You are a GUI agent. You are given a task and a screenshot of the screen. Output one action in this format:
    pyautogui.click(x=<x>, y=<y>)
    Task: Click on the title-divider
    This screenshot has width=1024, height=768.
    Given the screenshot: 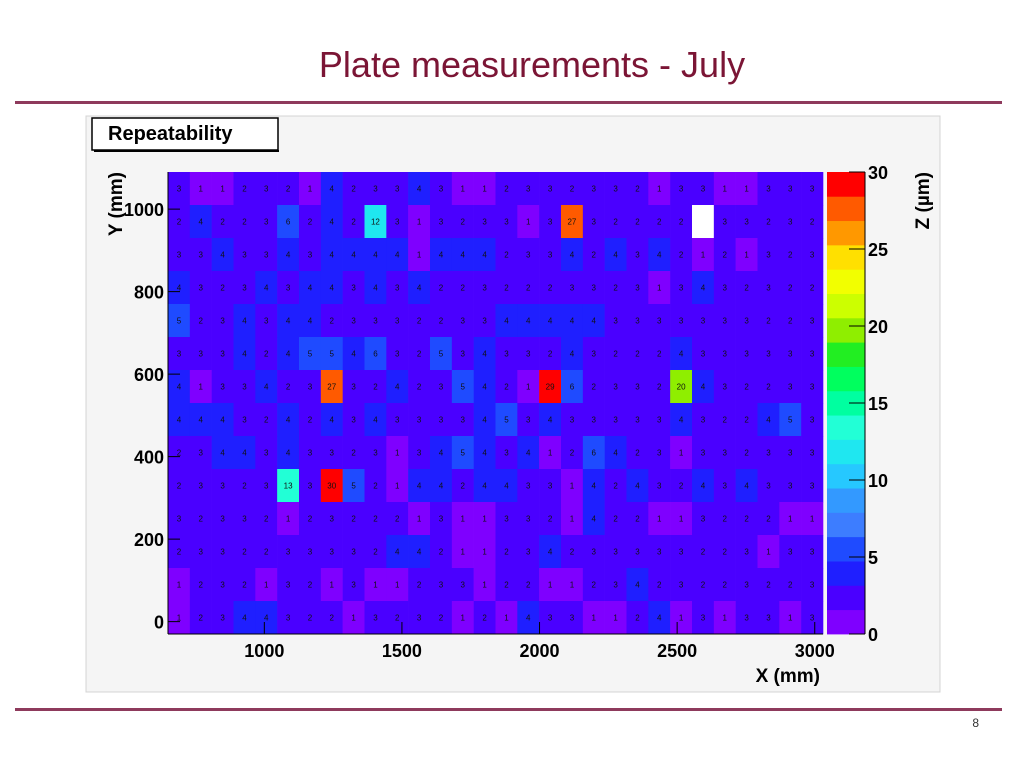 What is the action you would take?
    pyautogui.click(x=508, y=102)
    